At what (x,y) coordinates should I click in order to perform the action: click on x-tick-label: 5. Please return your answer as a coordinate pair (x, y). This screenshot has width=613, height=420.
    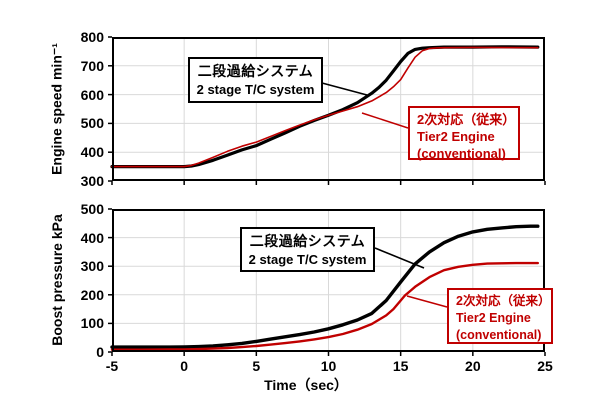
    Looking at the image, I should click on (256, 366).